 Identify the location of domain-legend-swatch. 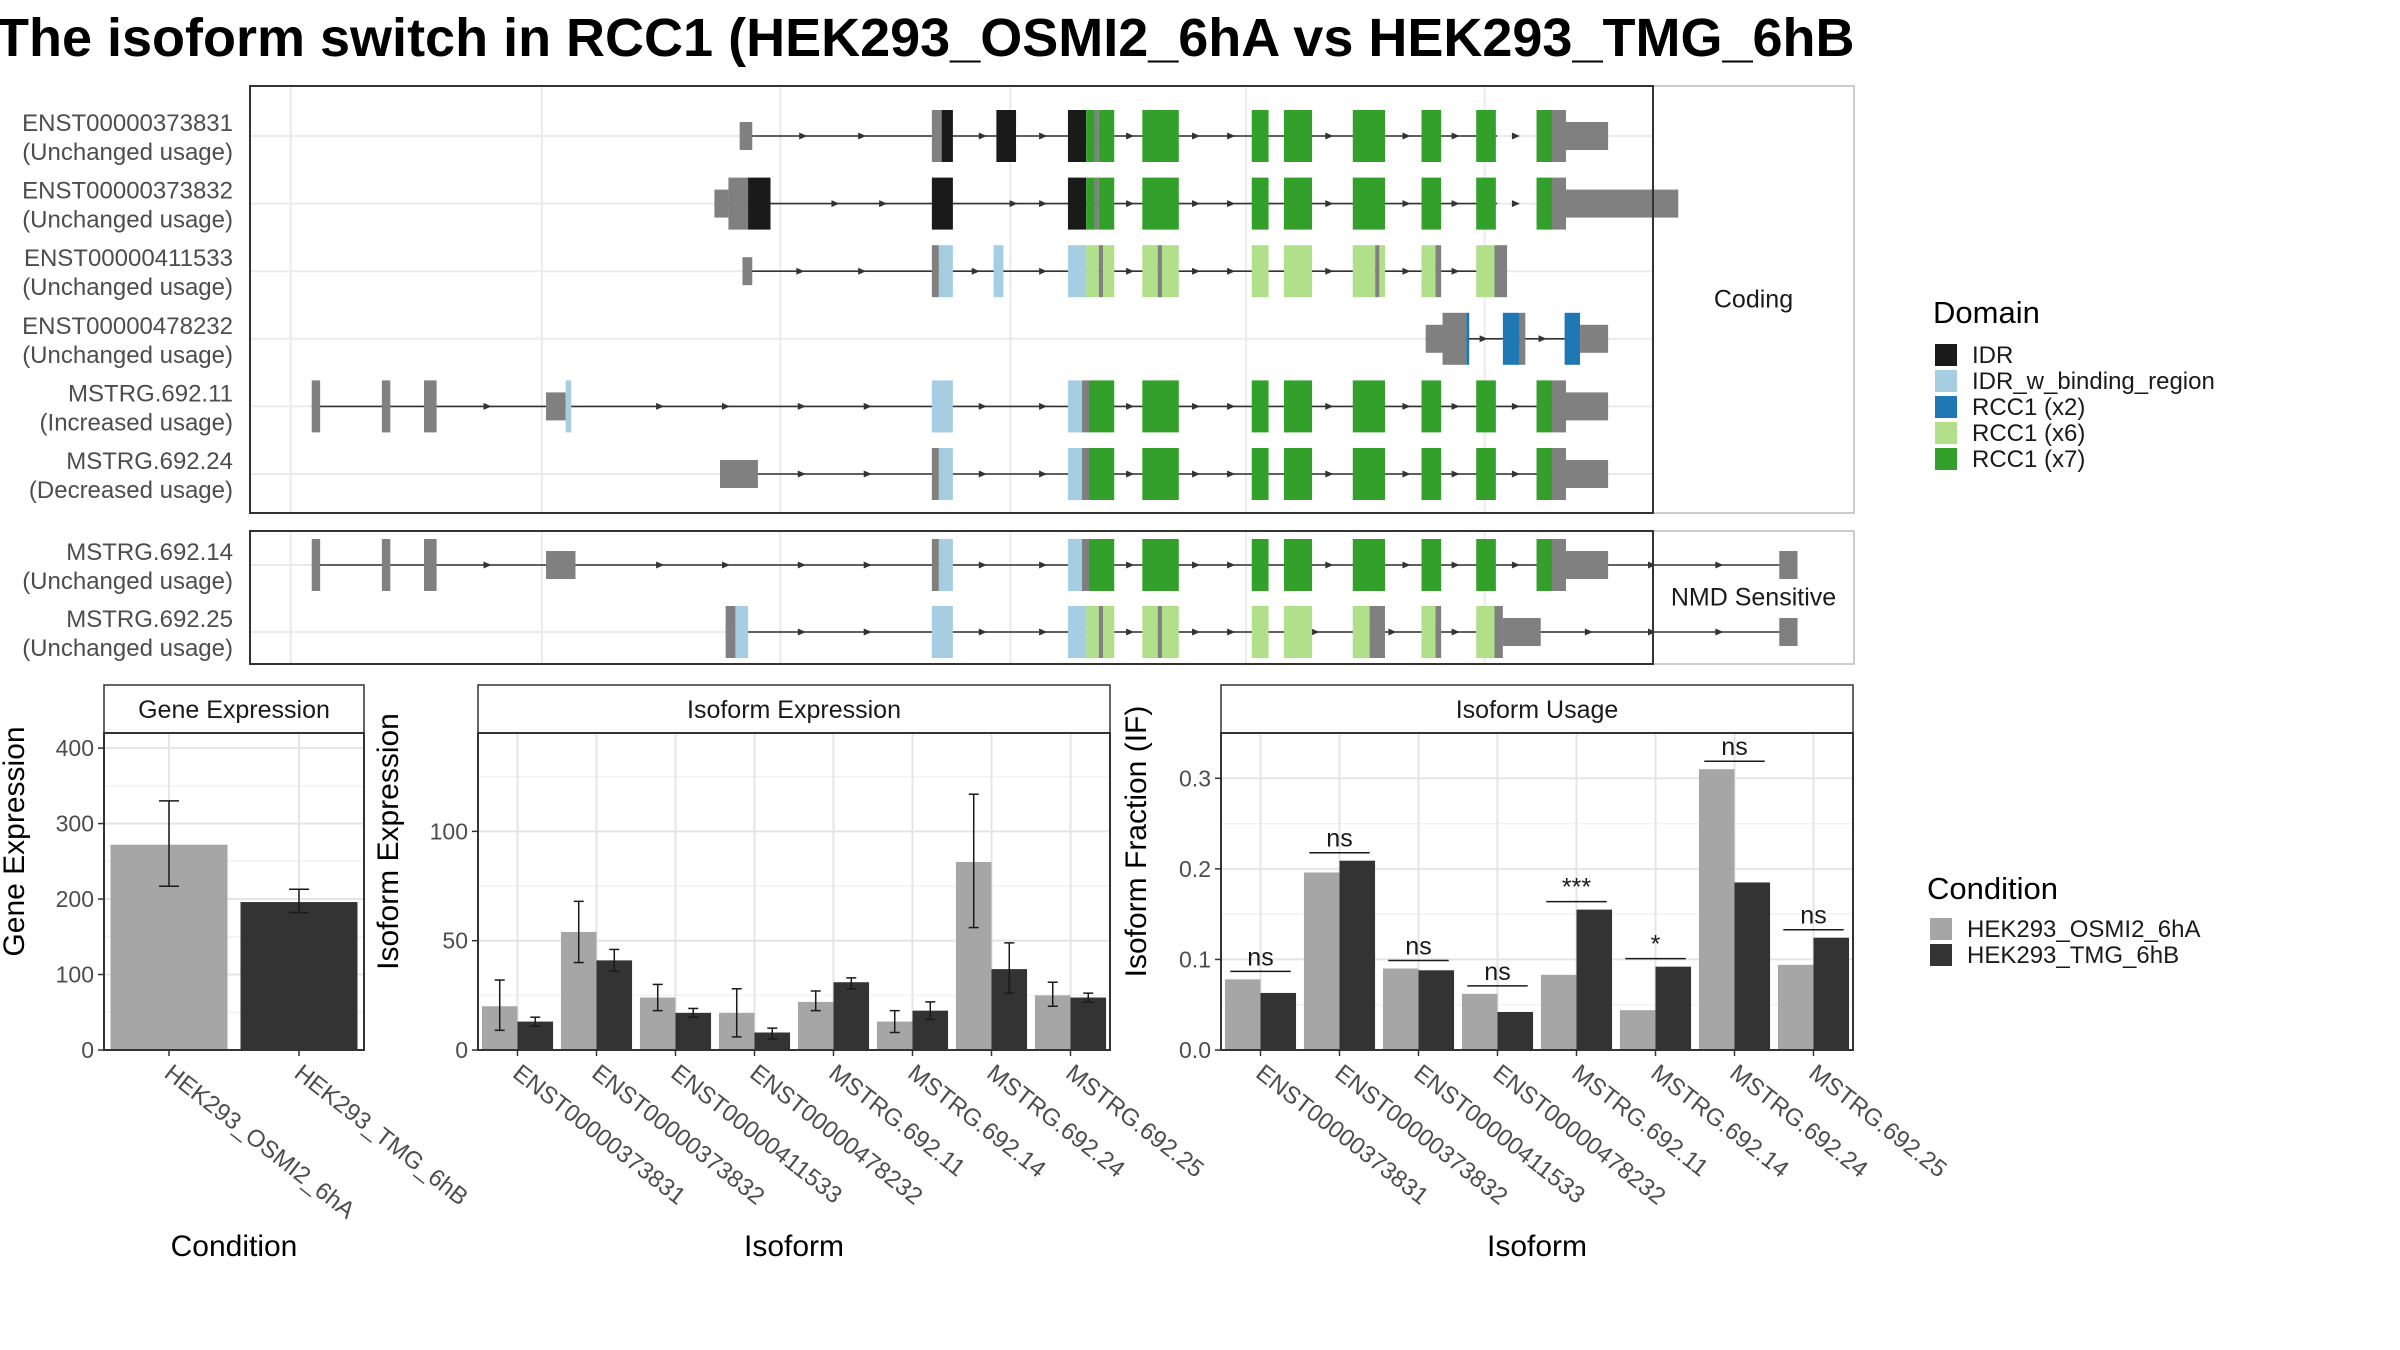
(1946, 459).